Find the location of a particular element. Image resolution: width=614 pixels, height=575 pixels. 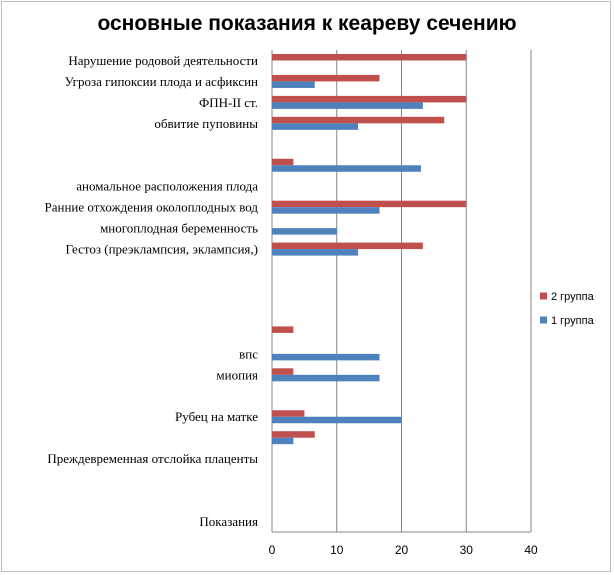

category-label: Преждевременная отслойка плаценты is located at coordinates (152, 458).